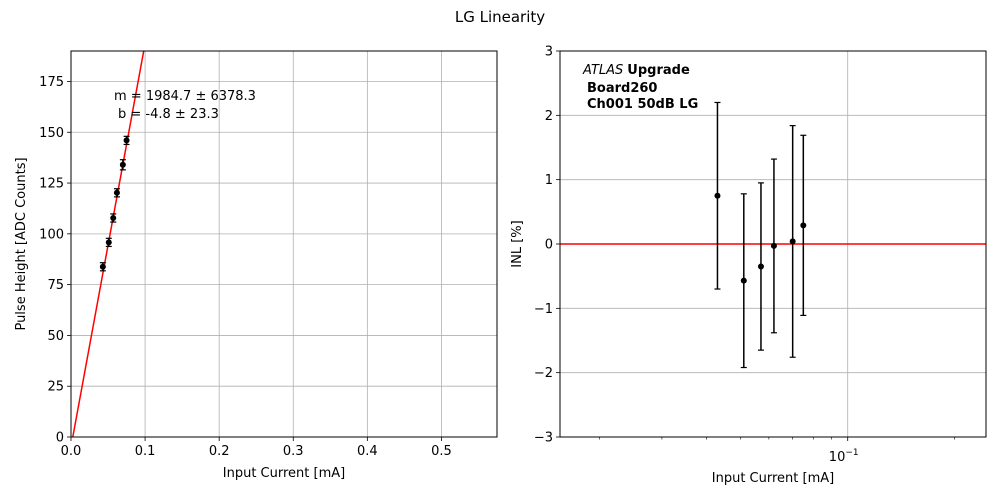 The image size is (1000, 500). What do you see at coordinates (622, 88) in the screenshot?
I see `board-label: Board260` at bounding box center [622, 88].